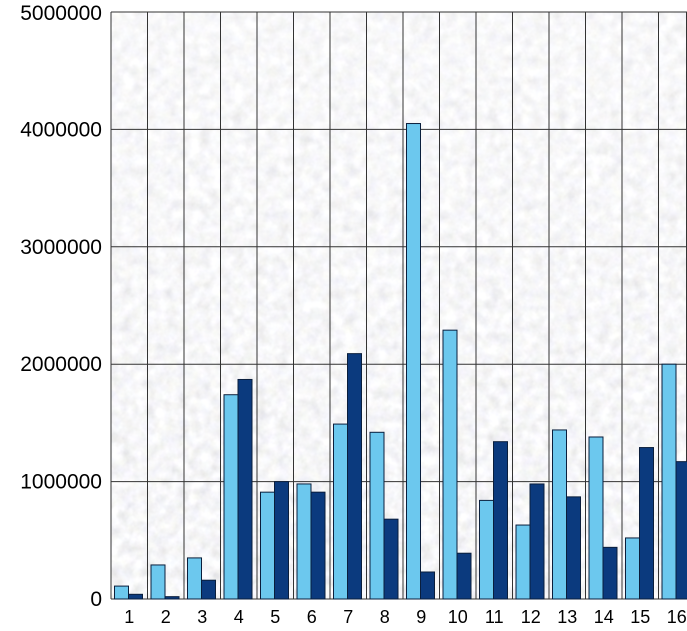 The height and width of the screenshot is (631, 687). Describe the element at coordinates (494, 617) in the screenshot. I see `x-tick-label: 11` at that location.